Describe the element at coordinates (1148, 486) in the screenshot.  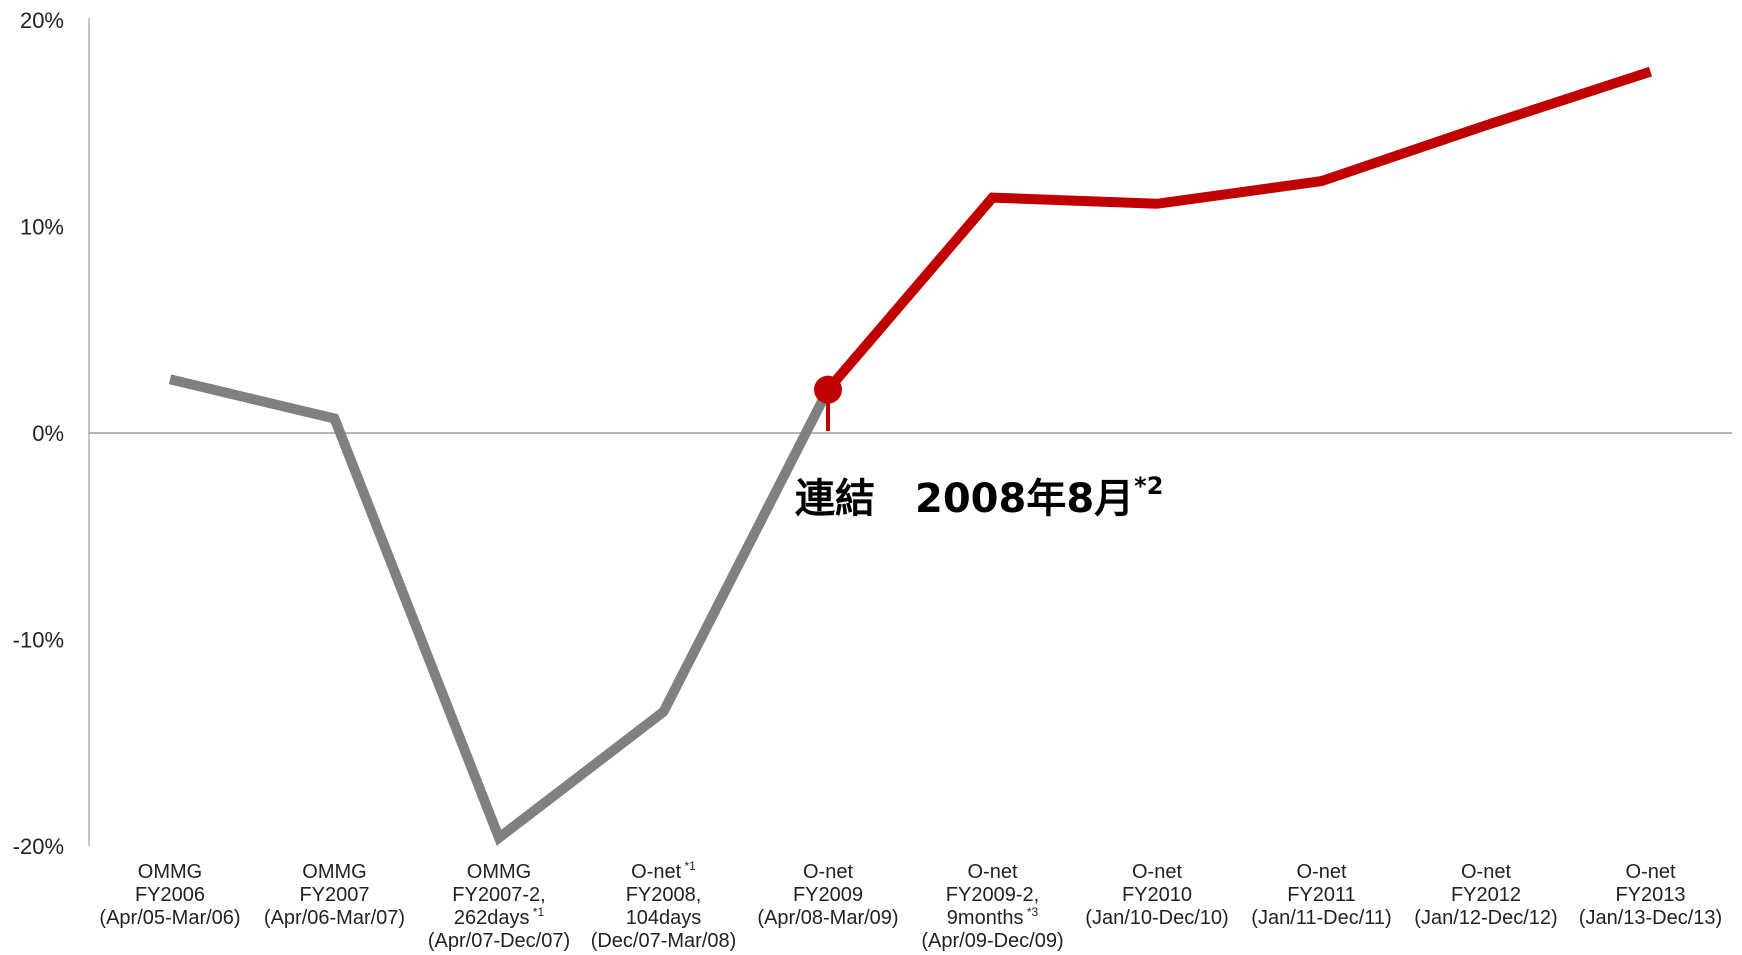
I see `annotation-footnote: *2` at that location.